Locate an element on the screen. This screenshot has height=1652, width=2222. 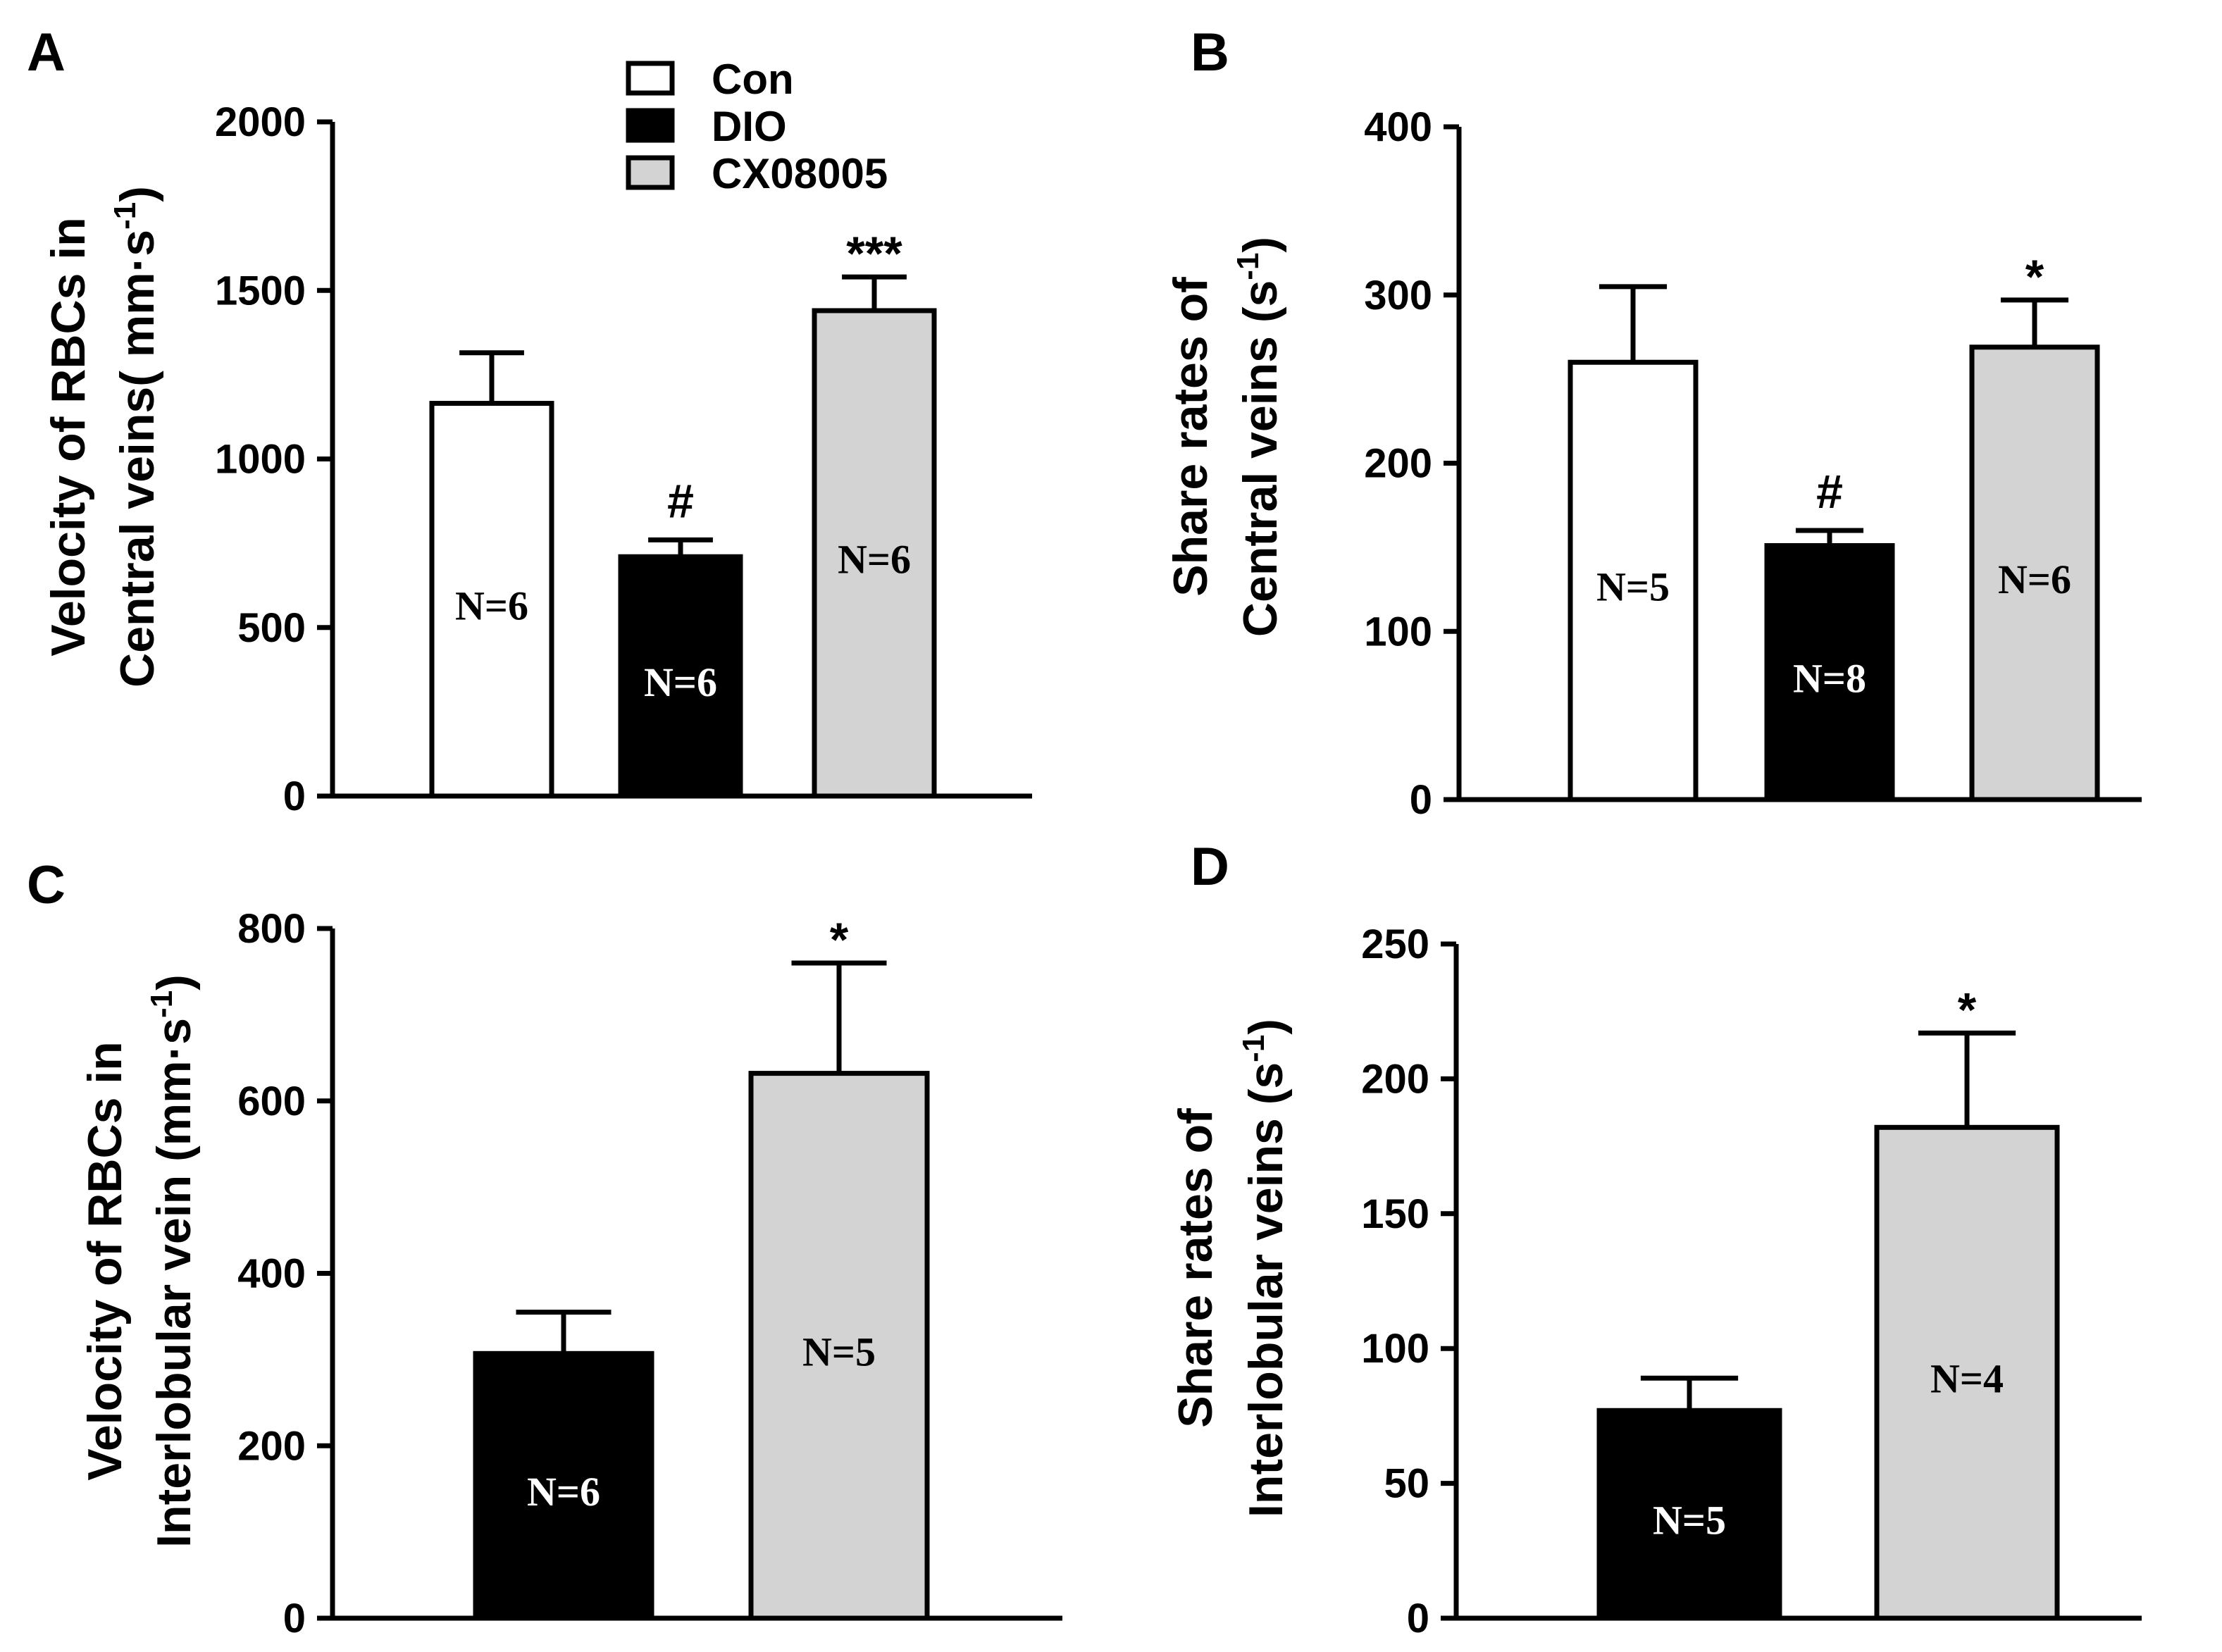
panel-a-ylabel-line1: Velocity of RBCs in is located at coordinates (68, 436).